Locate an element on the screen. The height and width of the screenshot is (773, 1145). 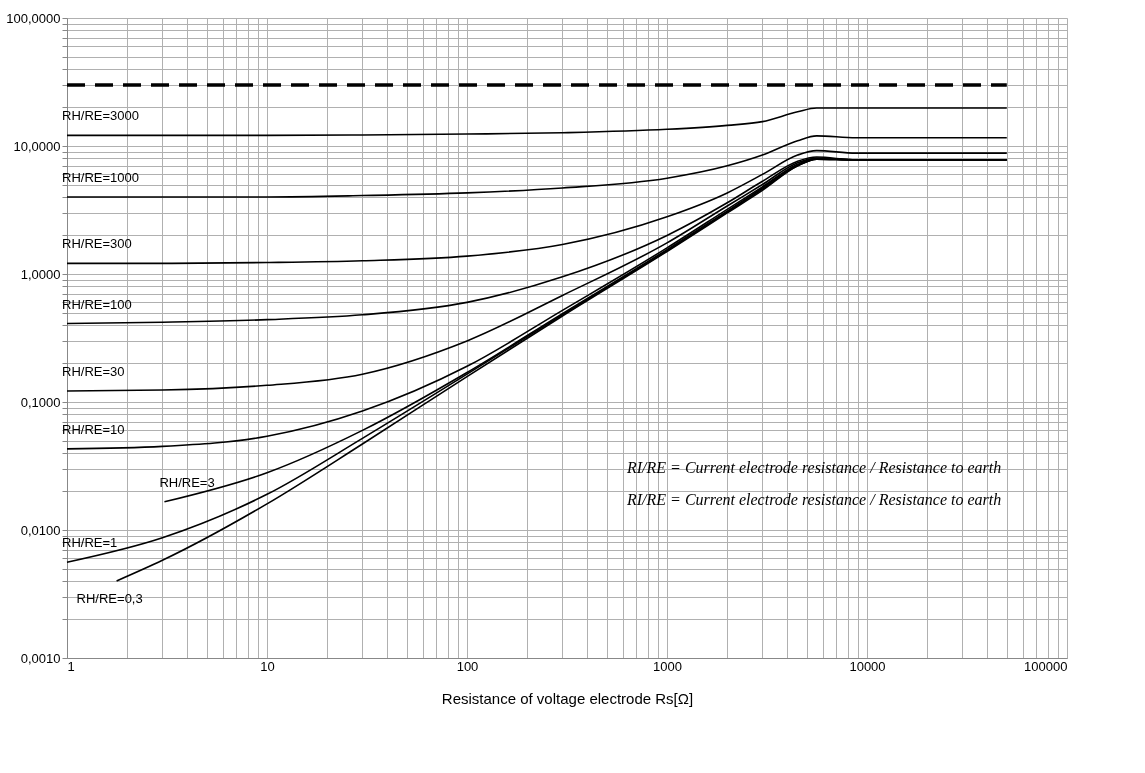
x-tick-label: 100 is located at coordinates (467, 666).